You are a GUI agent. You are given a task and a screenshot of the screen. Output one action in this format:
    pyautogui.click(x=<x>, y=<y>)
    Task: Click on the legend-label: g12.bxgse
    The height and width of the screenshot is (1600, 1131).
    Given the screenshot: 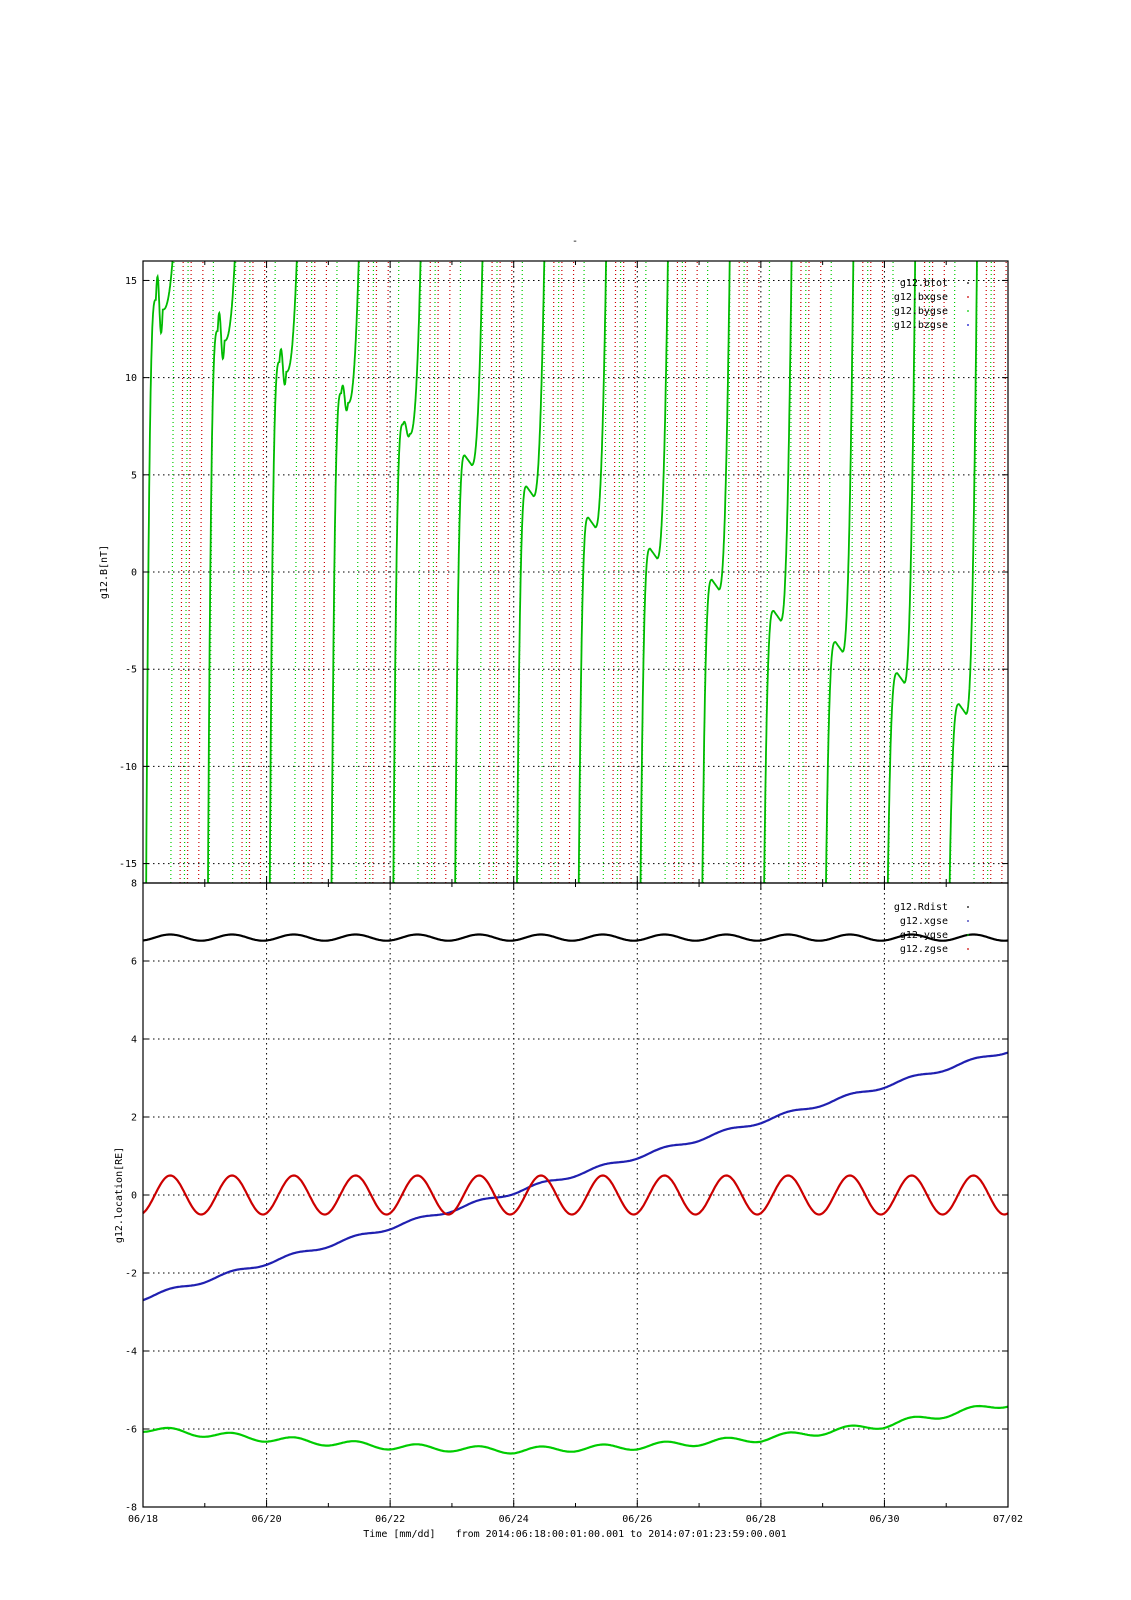 What is the action you would take?
    pyautogui.click(x=921, y=297)
    